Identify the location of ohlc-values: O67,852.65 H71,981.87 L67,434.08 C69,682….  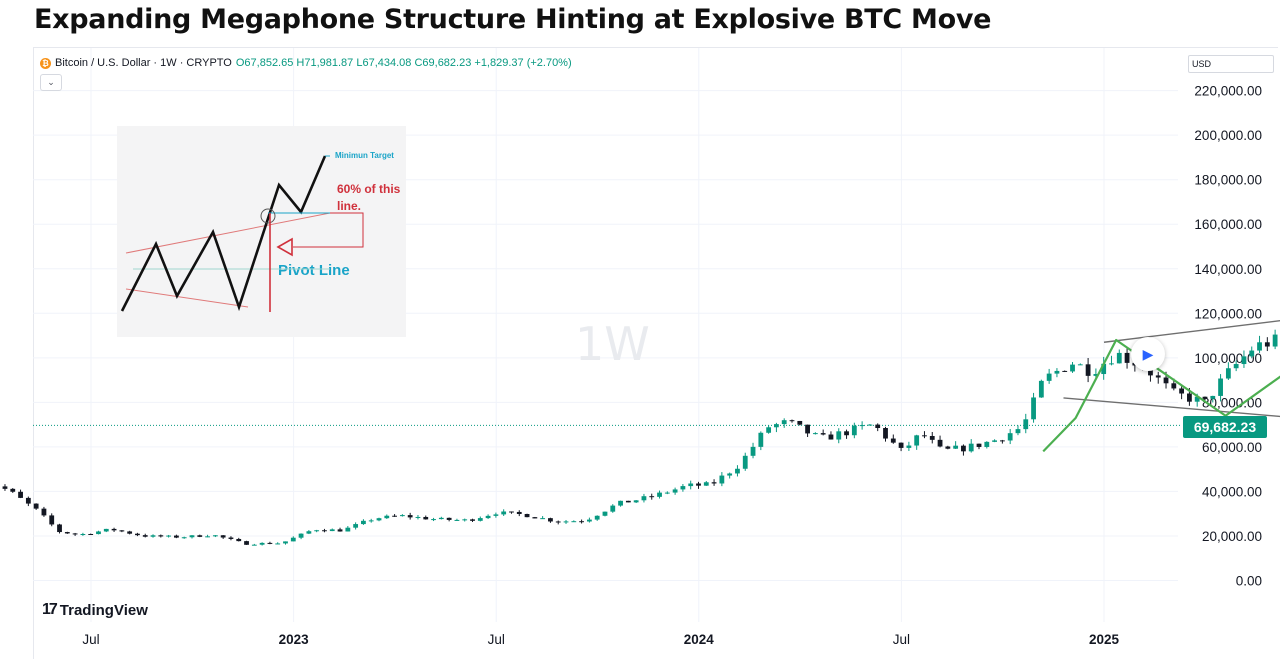
(403, 63).